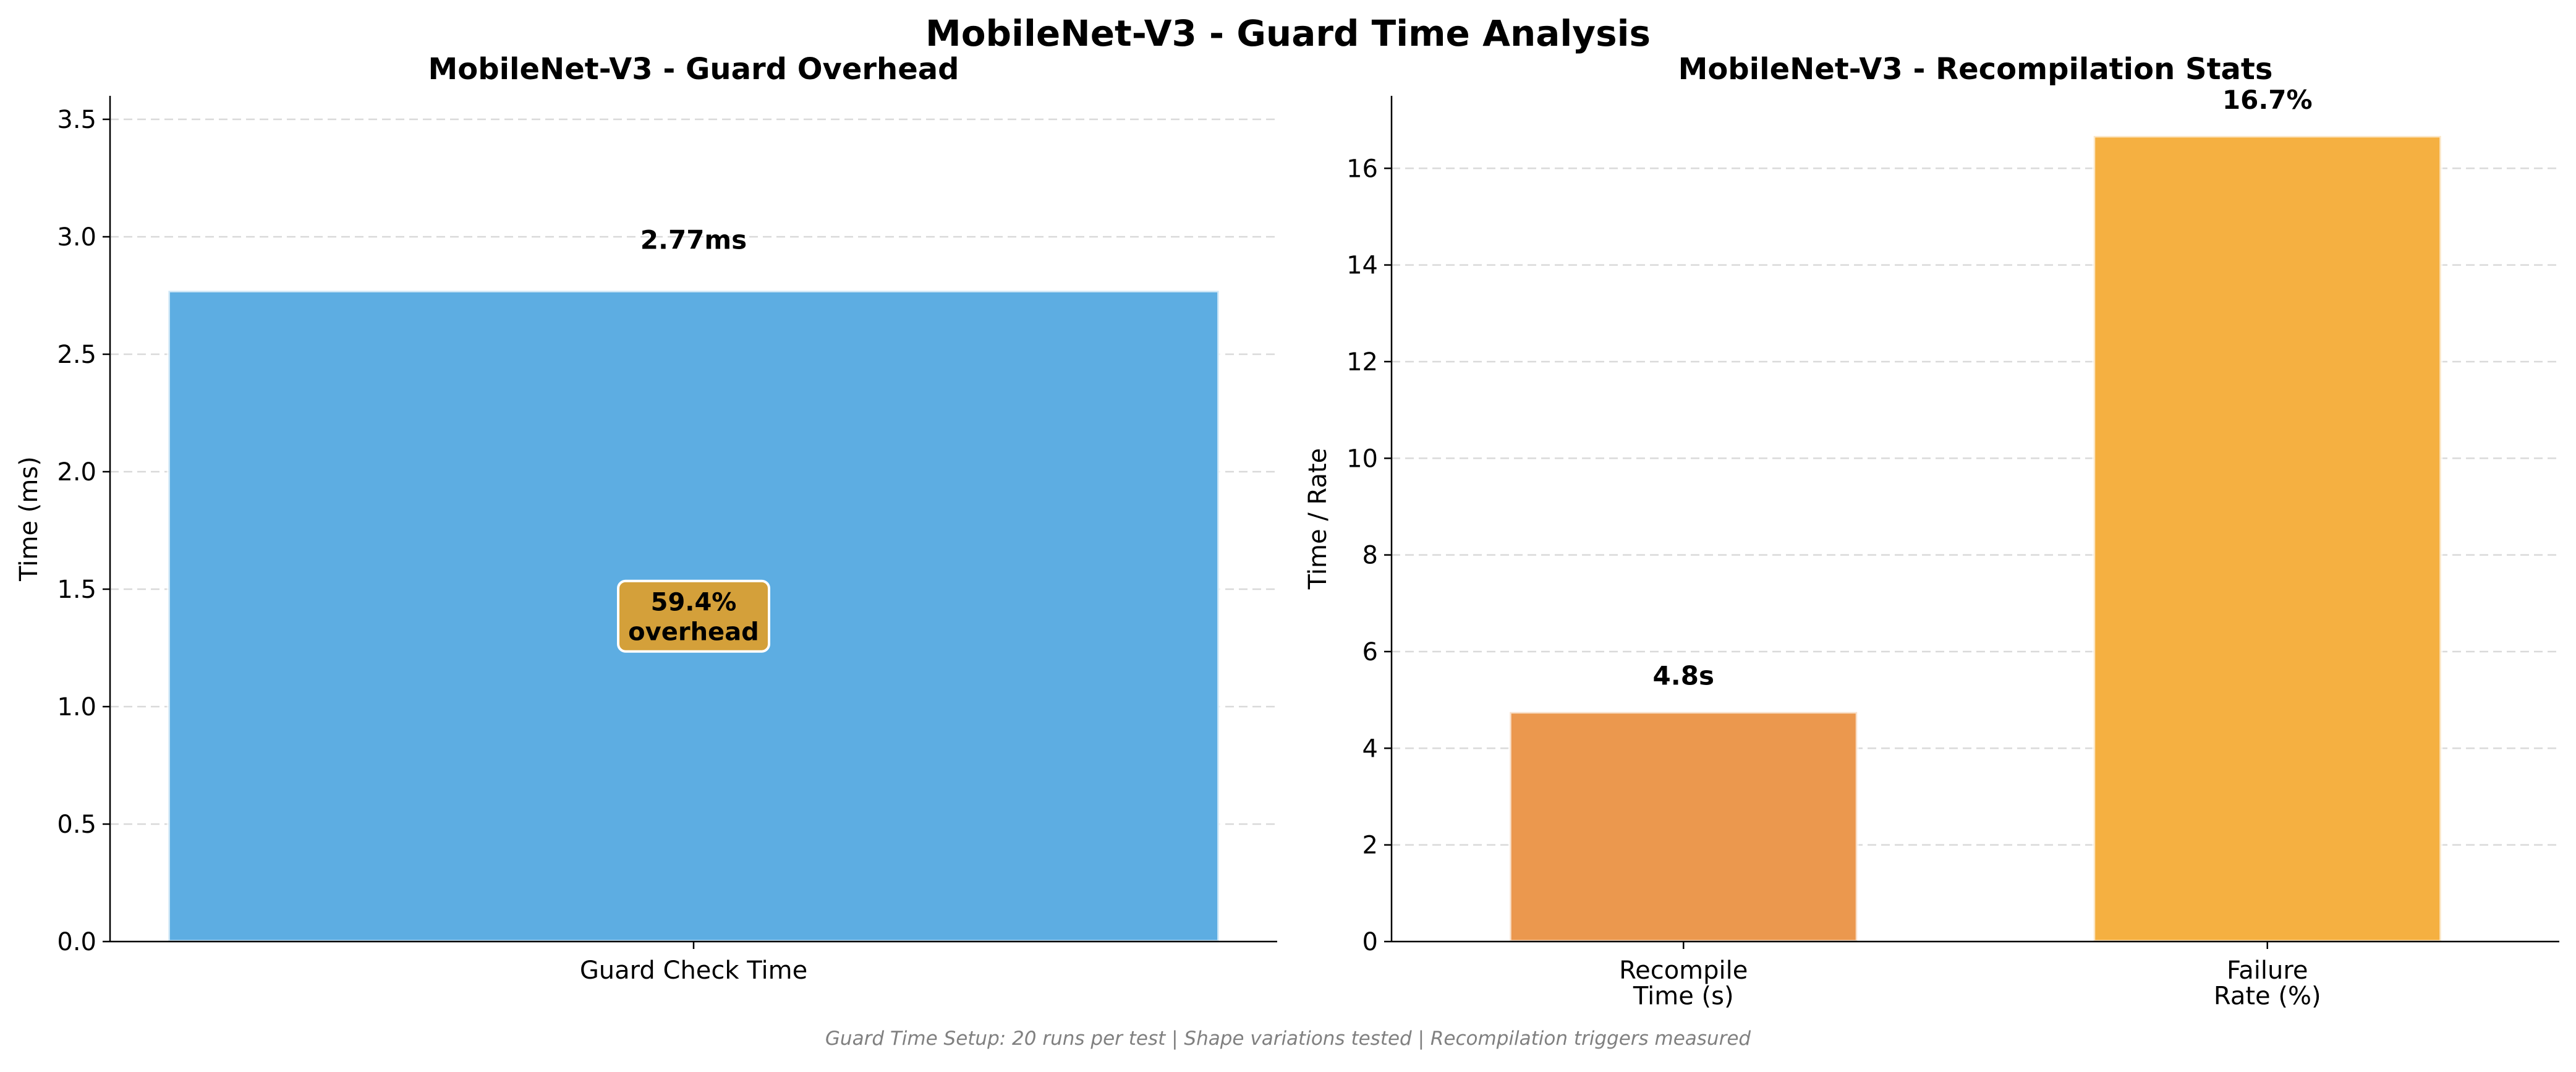 The image size is (2576, 1072). Describe the element at coordinates (1683, 983) in the screenshot. I see `x-tick-label: Recompile Time (s)` at that location.